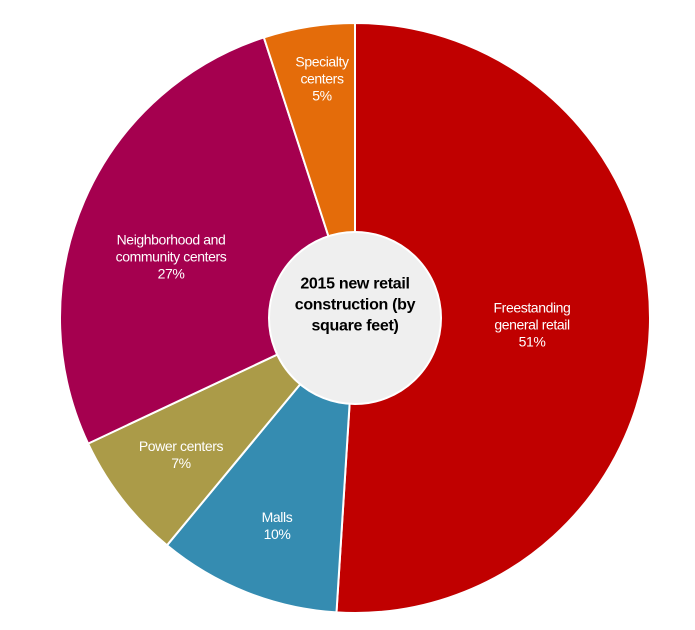 The width and height of the screenshot is (695, 630). I want to click on slice-label: Malls 10%, so click(277, 526).